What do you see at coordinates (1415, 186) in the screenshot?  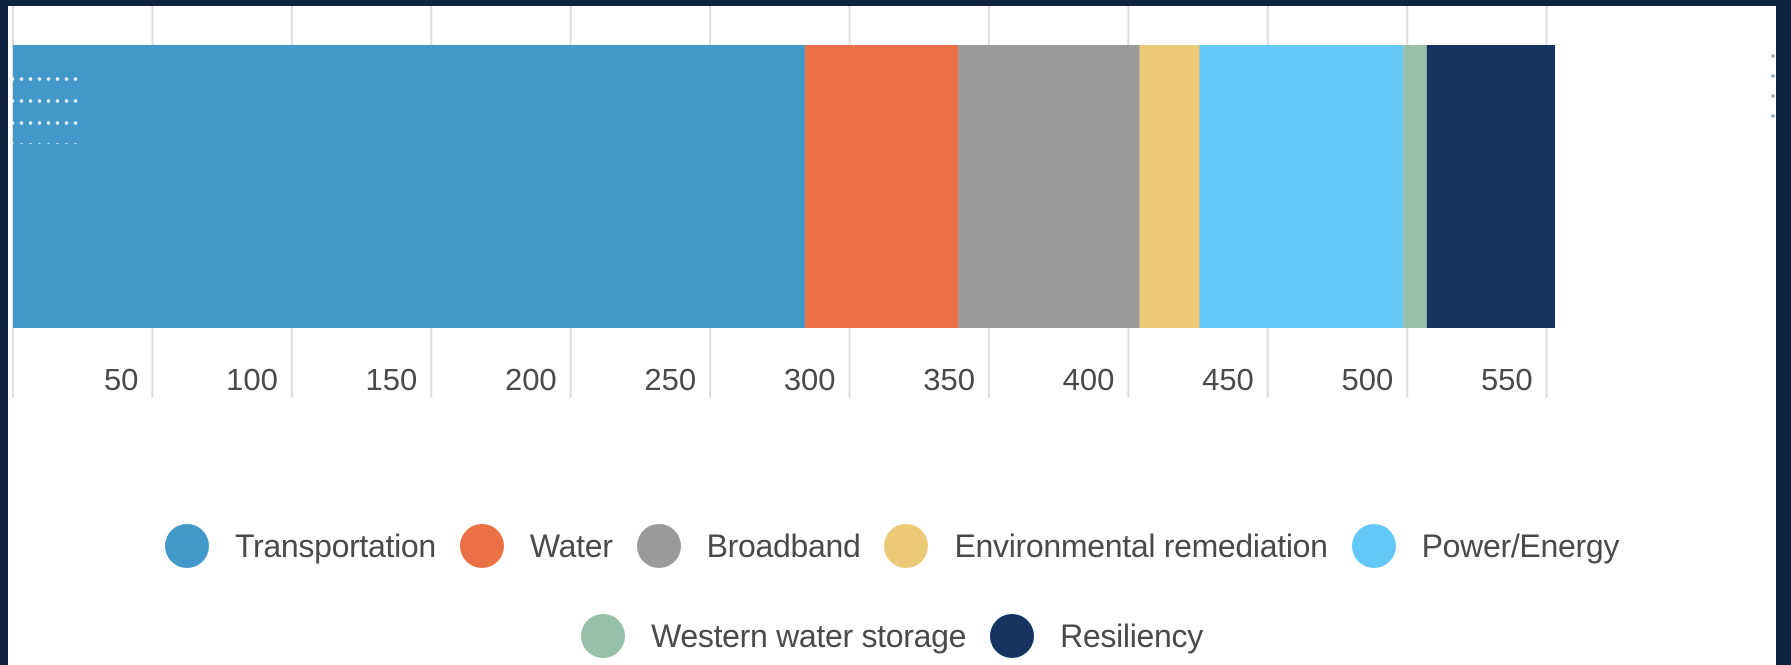 I see `bar-segment-western-water-storage` at bounding box center [1415, 186].